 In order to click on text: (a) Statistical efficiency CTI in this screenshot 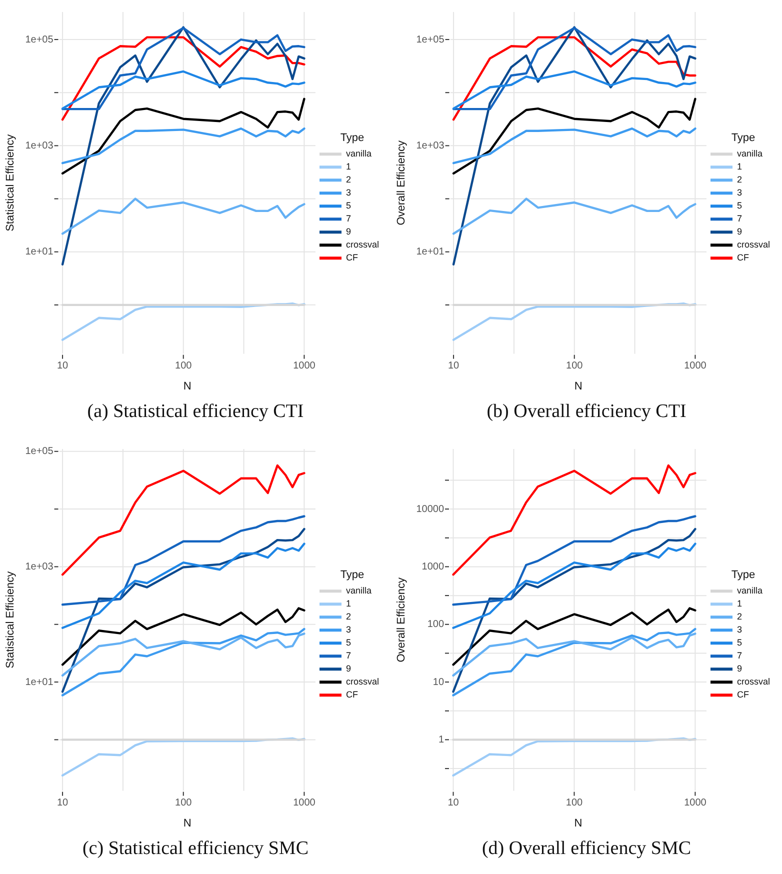, I will do `click(195, 412)`.